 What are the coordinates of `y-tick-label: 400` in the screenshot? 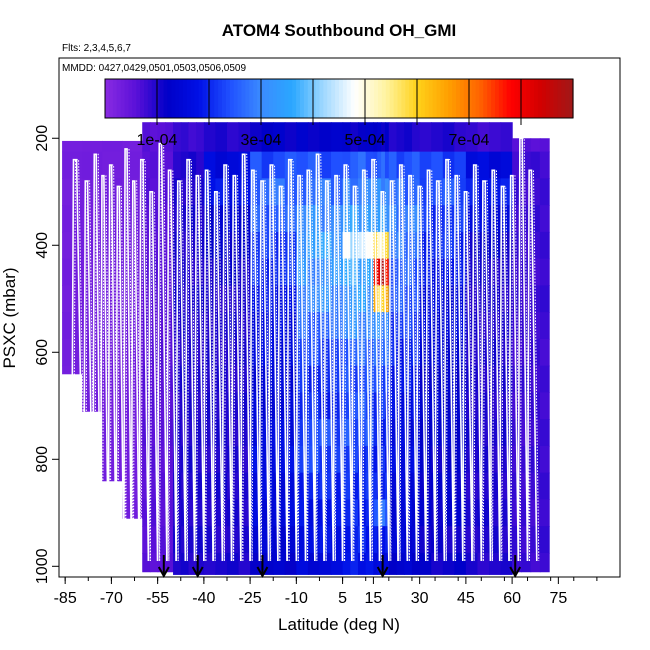 It's located at (42, 245).